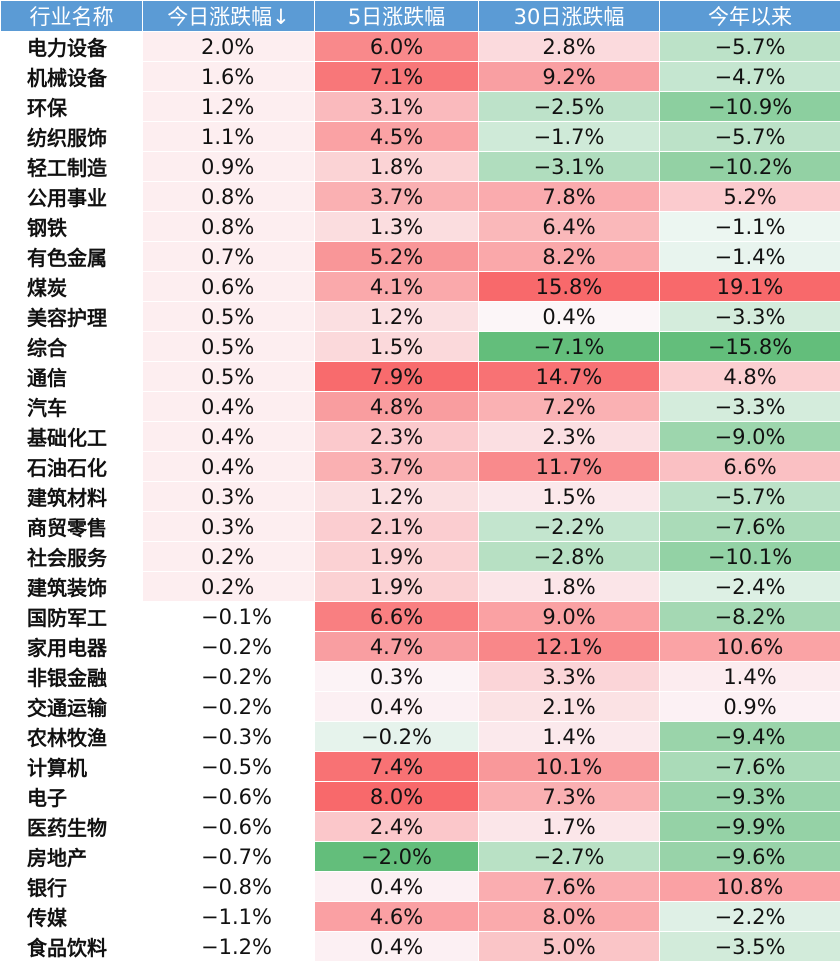 Image resolution: width=840 pixels, height=962 pixels. What do you see at coordinates (229, 137) in the screenshot?
I see `today-change-cell: 1.1%` at bounding box center [229, 137].